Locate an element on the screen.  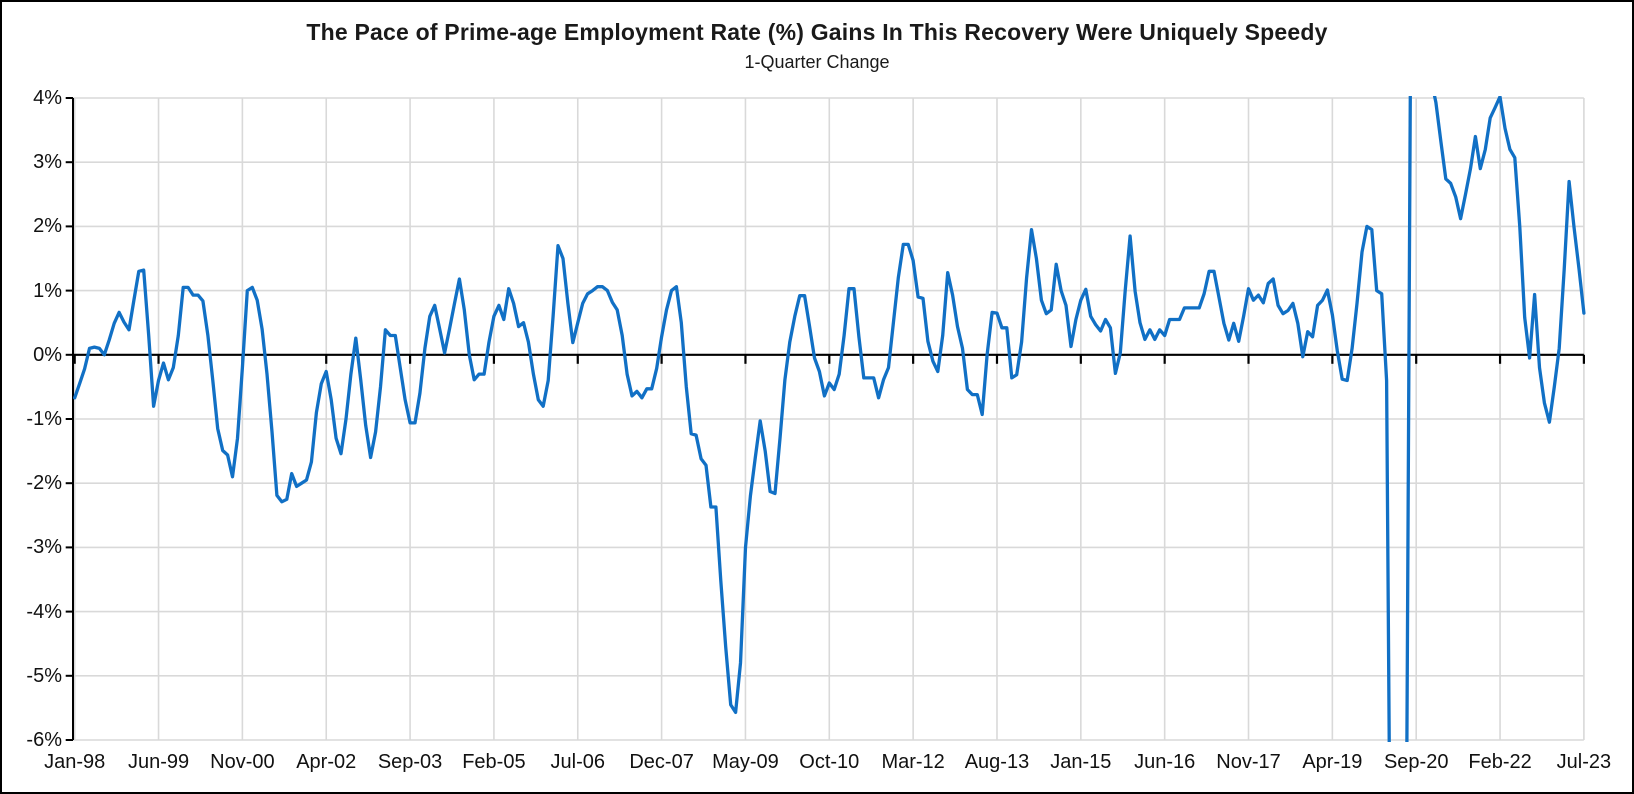
x-axis-label: Sep-03 is located at coordinates (410, 762).